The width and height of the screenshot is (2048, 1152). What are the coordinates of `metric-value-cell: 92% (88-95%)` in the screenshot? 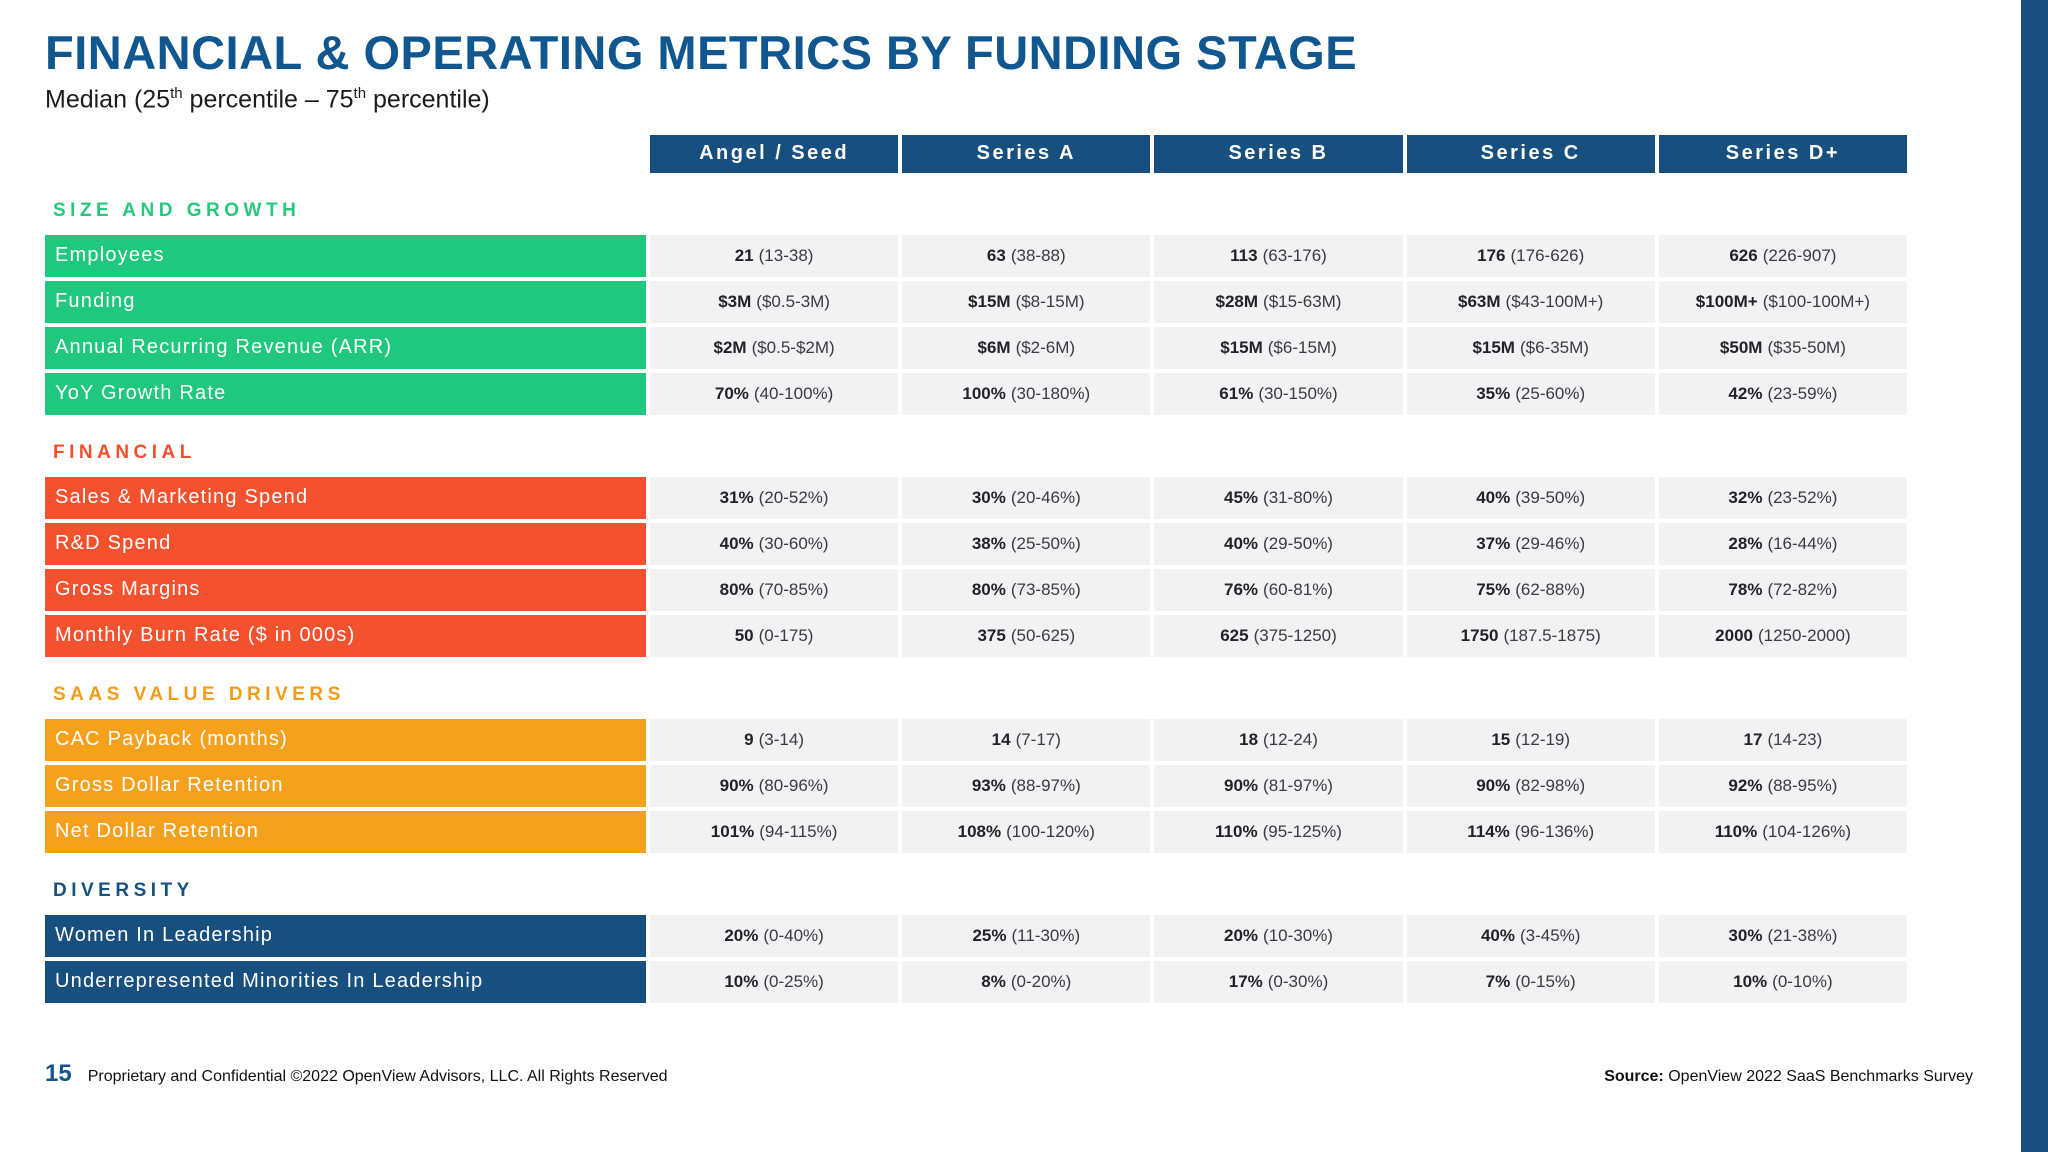 It's located at (1782, 785).